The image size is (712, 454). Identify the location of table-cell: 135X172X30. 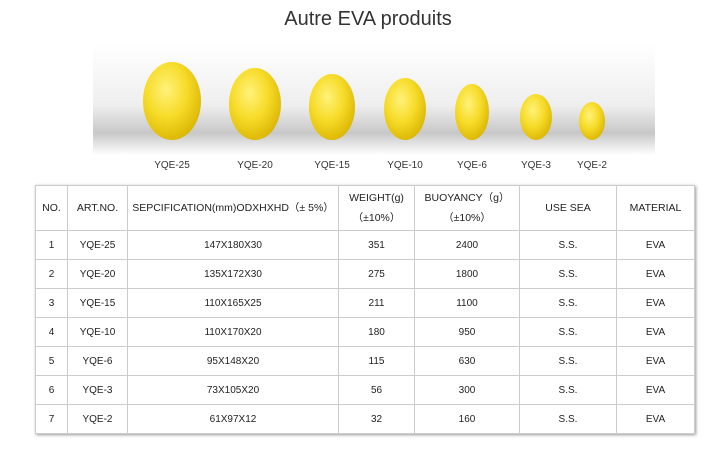
(233, 274).